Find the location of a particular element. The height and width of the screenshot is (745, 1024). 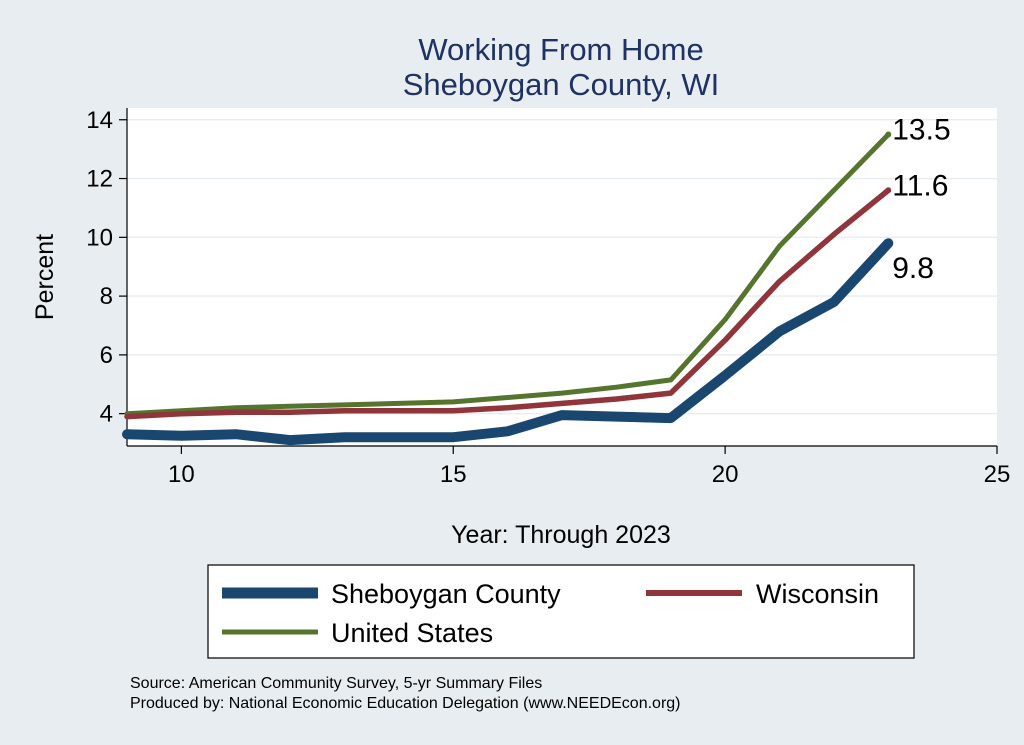

legend-label-united-states: United States is located at coordinates (412, 633).